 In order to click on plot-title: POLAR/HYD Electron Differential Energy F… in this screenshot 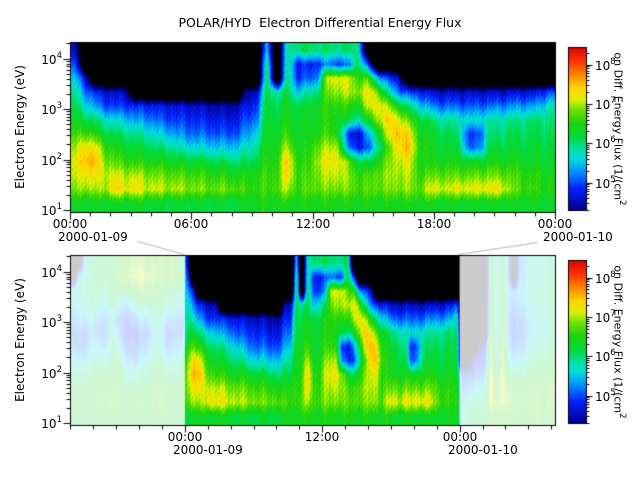, I will do `click(320, 22)`.